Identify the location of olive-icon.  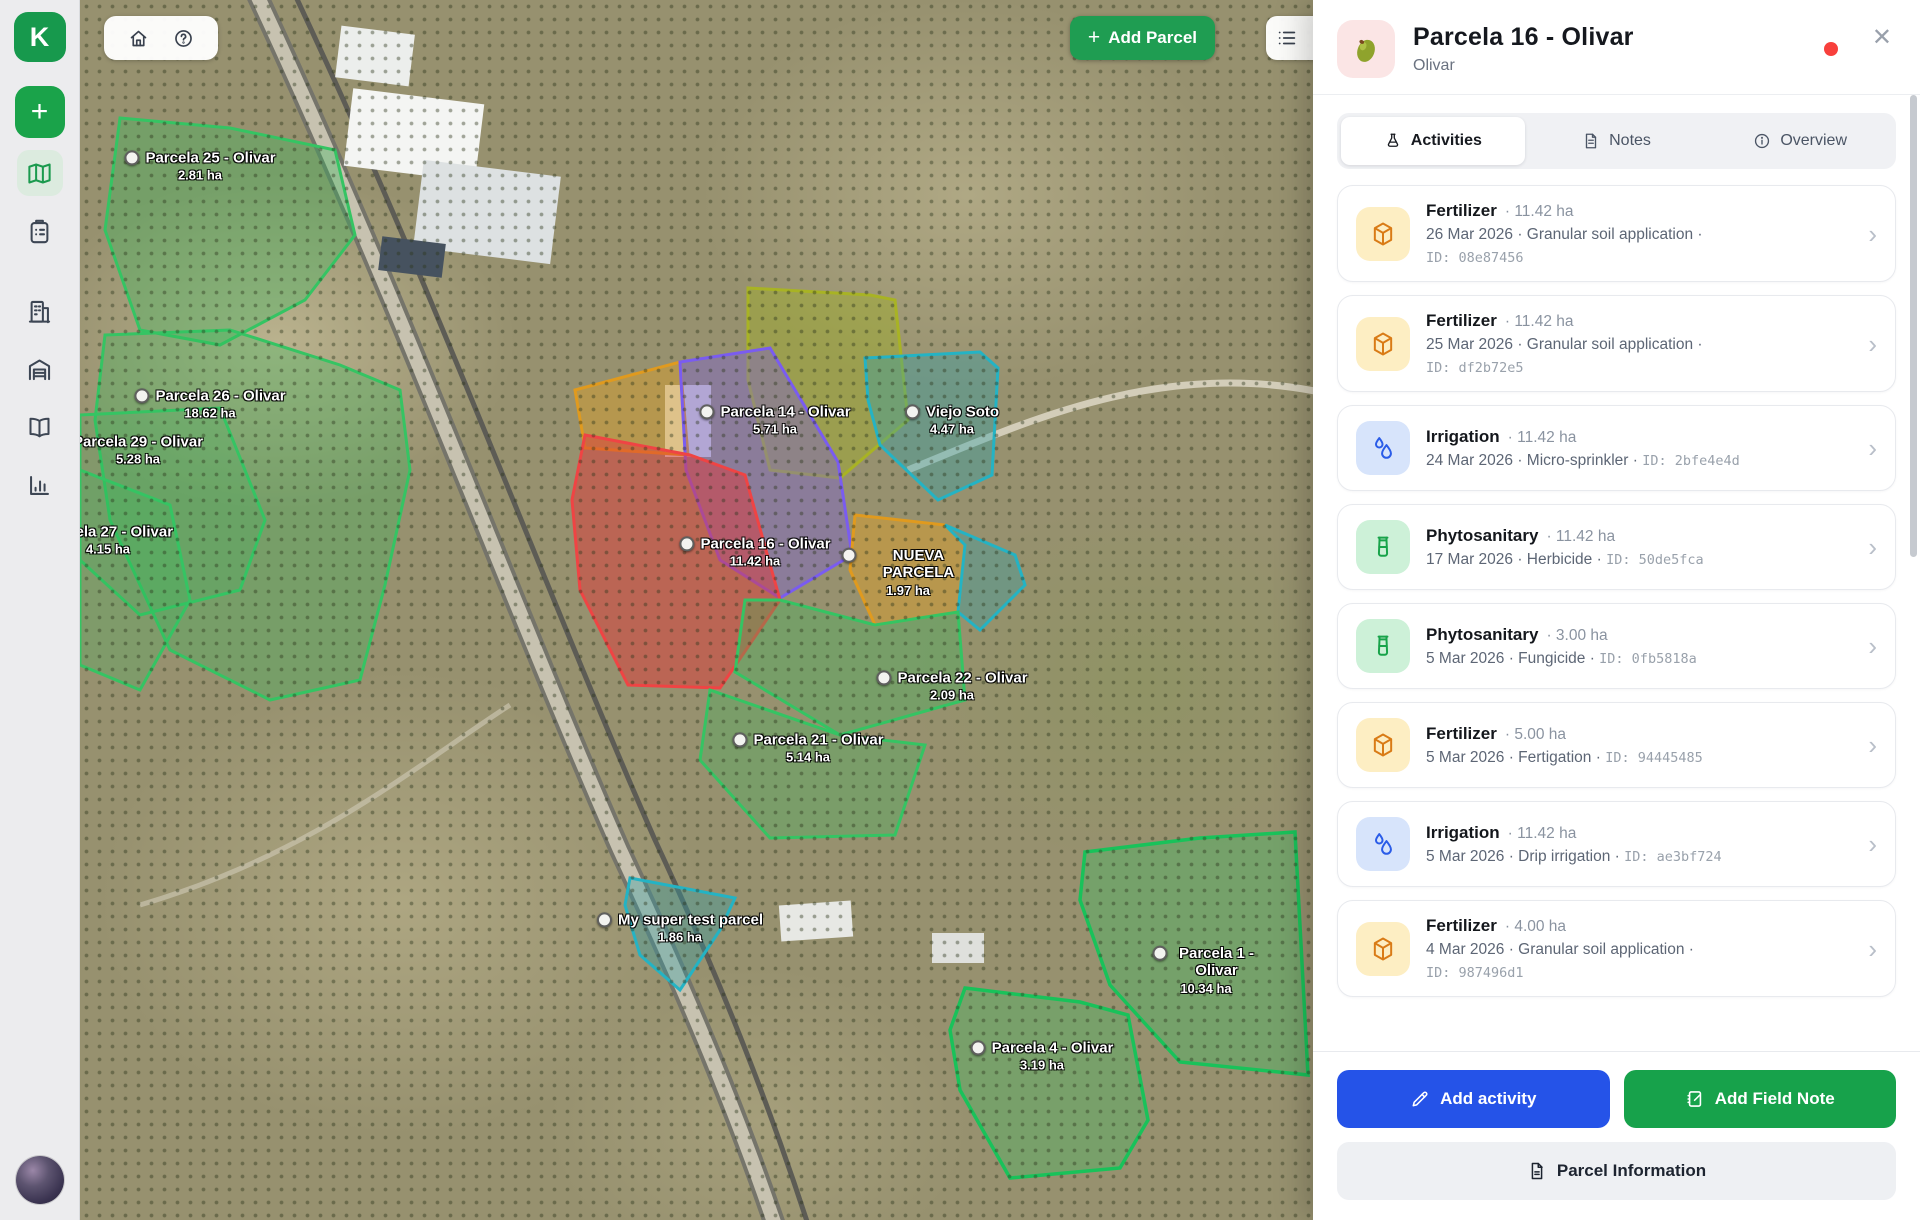
(1366, 50).